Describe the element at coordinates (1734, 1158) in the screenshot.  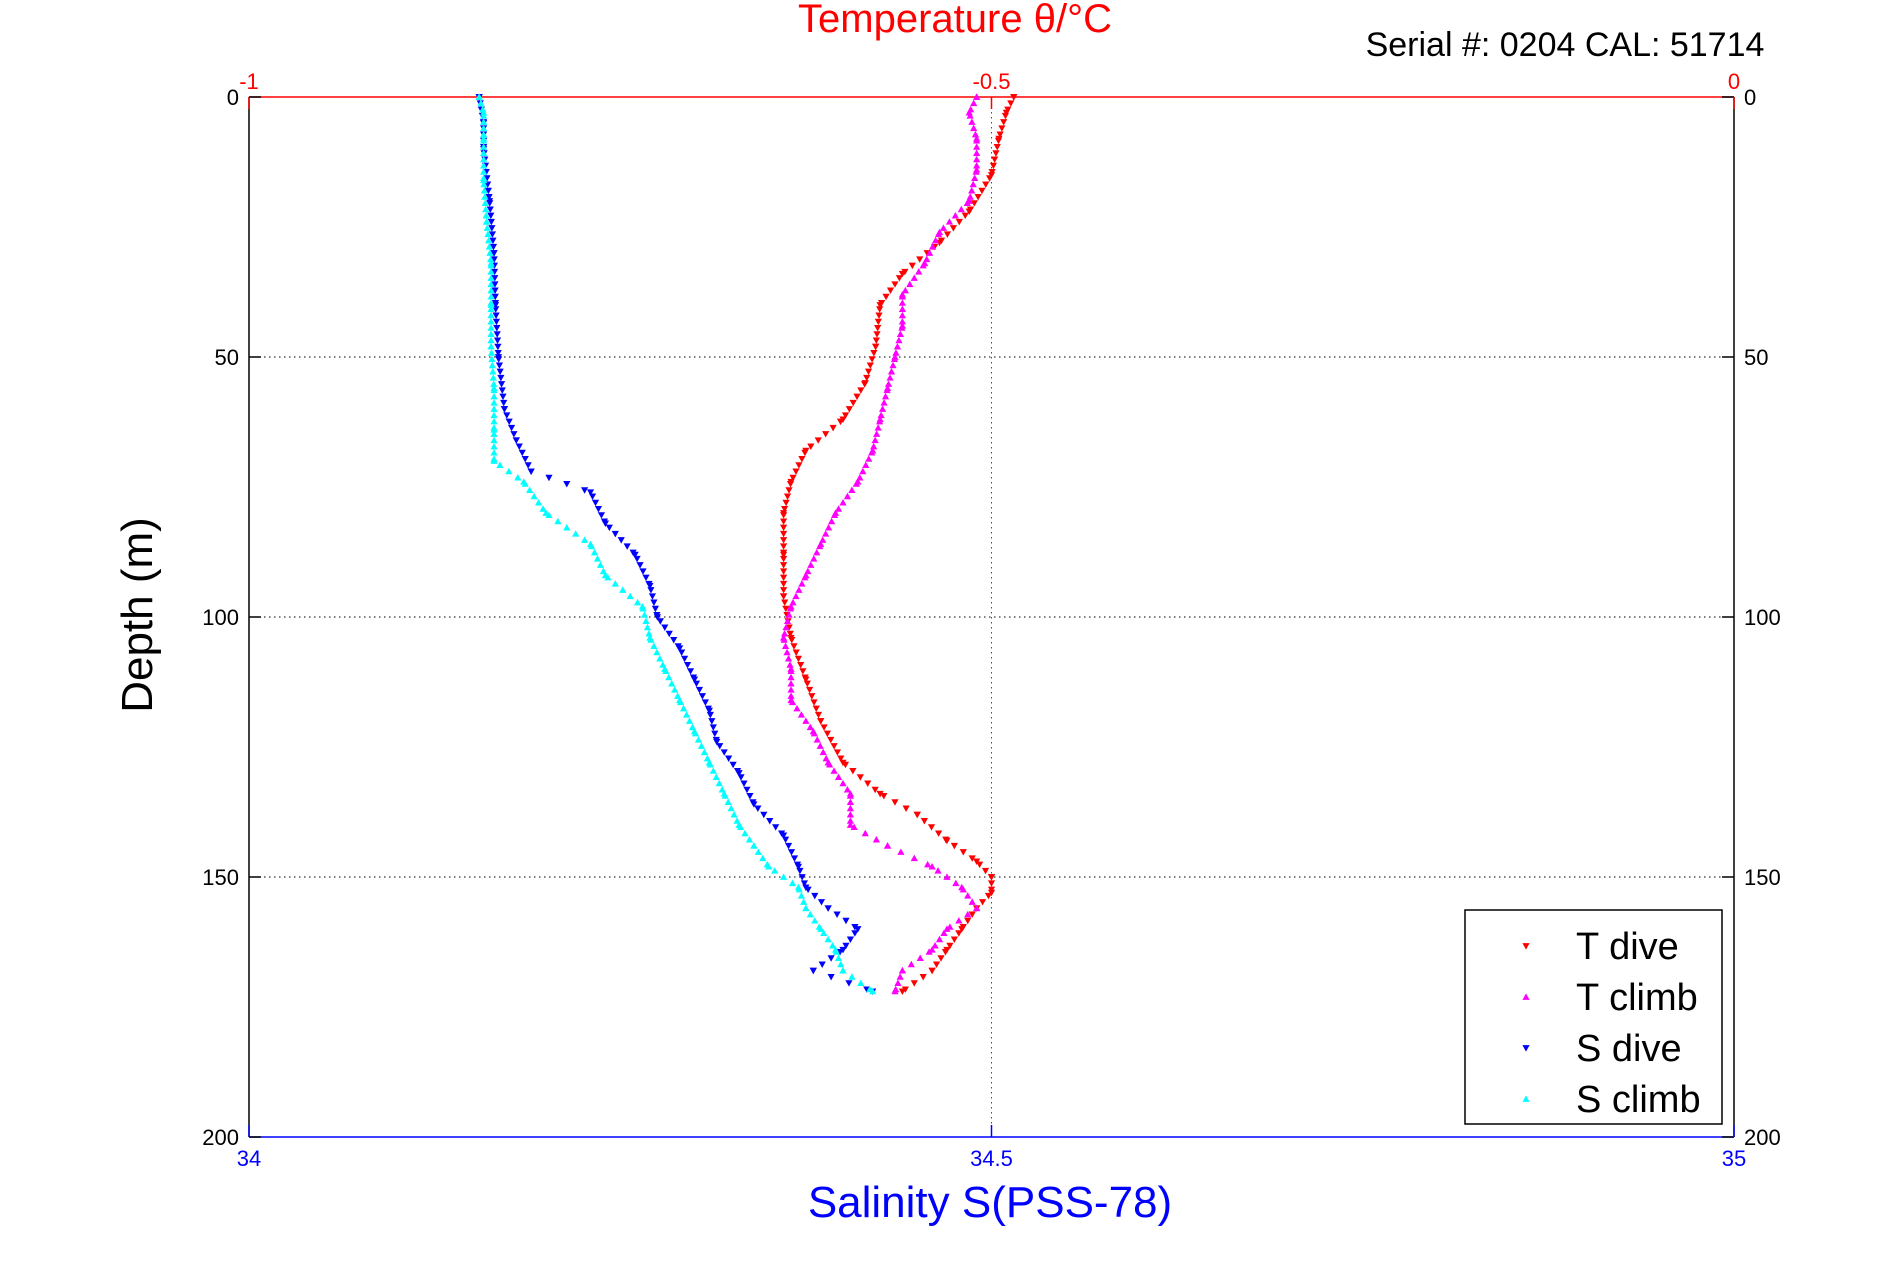
I see `x-bottom-tick-label: 35` at that location.